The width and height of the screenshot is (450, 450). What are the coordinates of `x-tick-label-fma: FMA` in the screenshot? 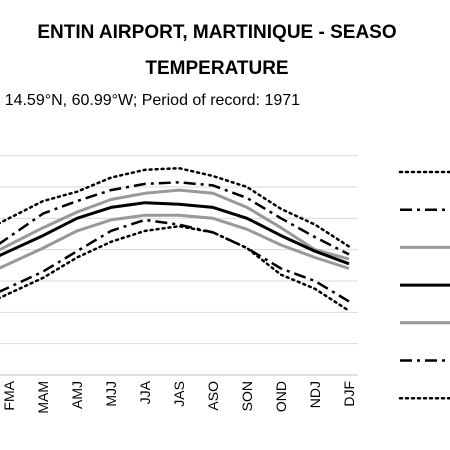 It's located at (9, 395).